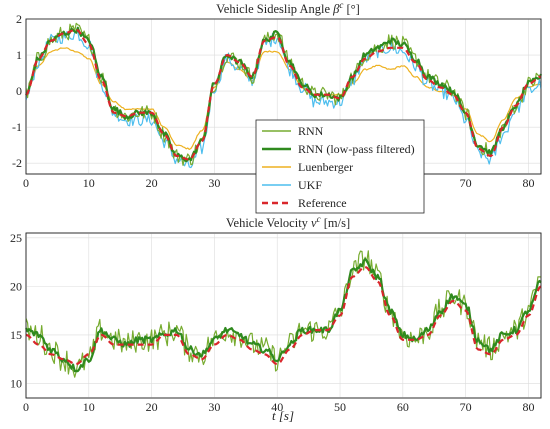 The width and height of the screenshot is (550, 429). What do you see at coordinates (17, 127) in the screenshot?
I see `y-tick-label: -1` at bounding box center [17, 127].